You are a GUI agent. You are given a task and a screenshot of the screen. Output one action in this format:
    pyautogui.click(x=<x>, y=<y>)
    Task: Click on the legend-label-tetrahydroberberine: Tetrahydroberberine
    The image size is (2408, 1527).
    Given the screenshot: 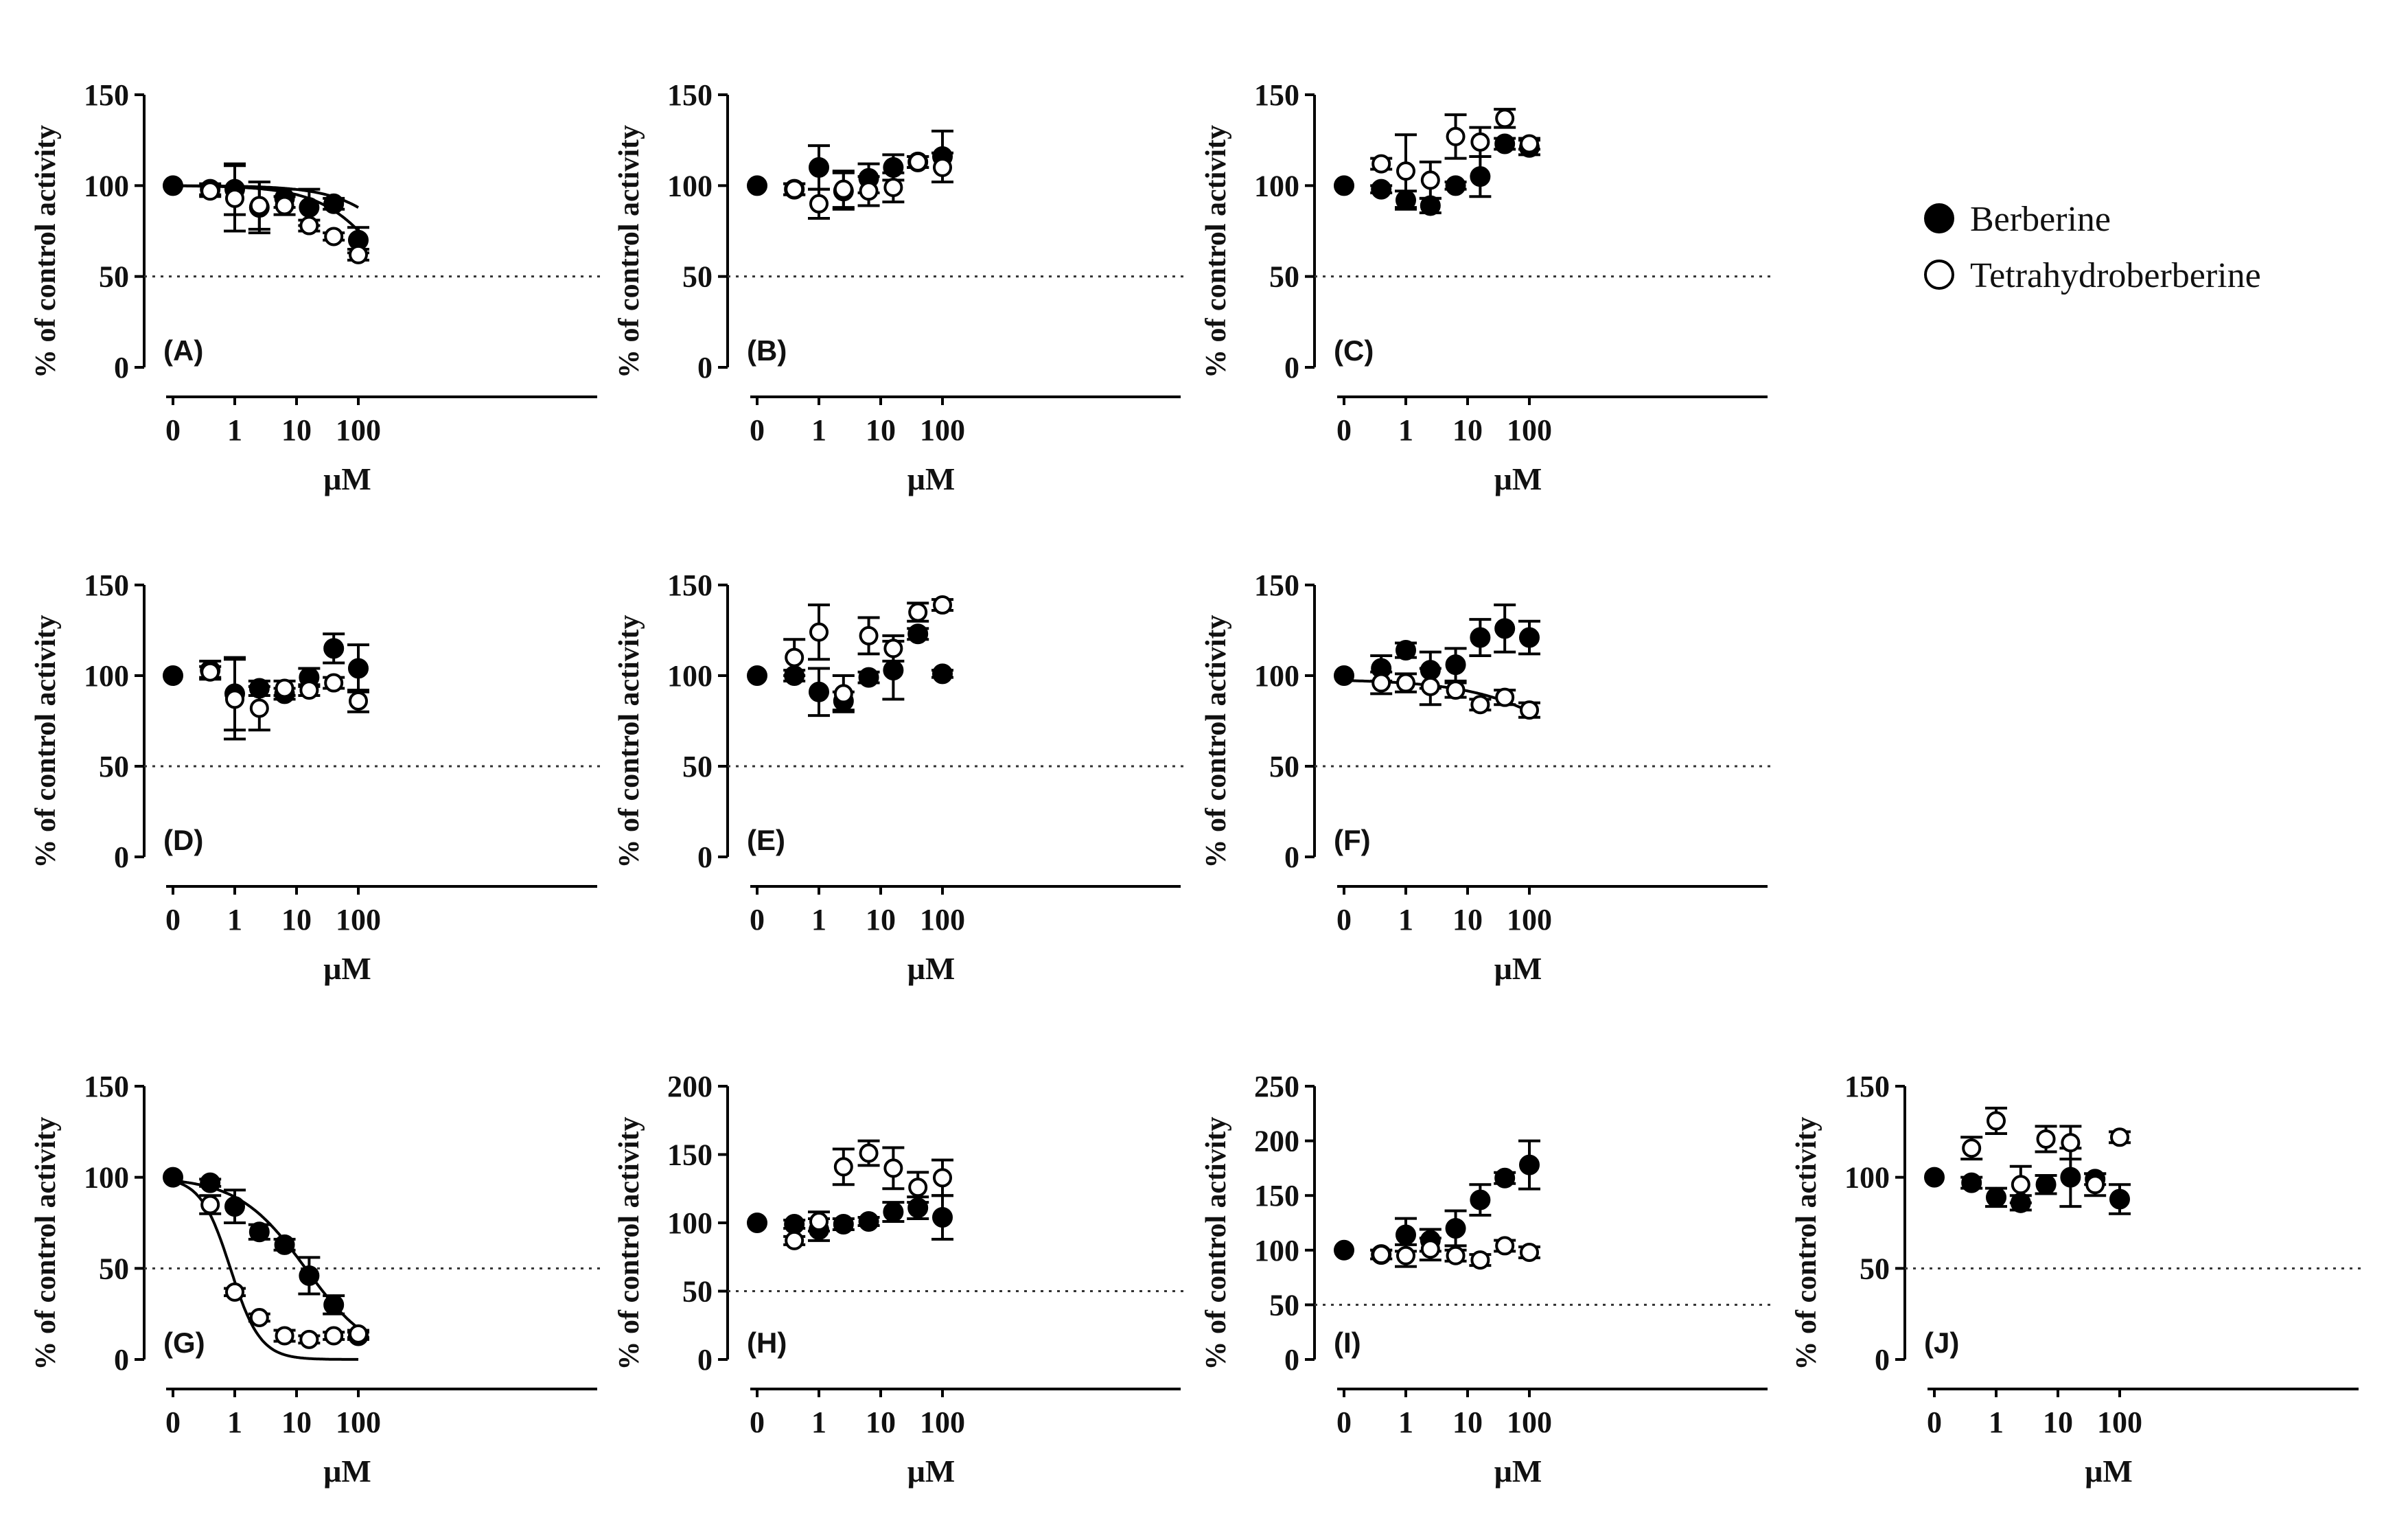 What is the action you would take?
    pyautogui.click(x=2115, y=275)
    